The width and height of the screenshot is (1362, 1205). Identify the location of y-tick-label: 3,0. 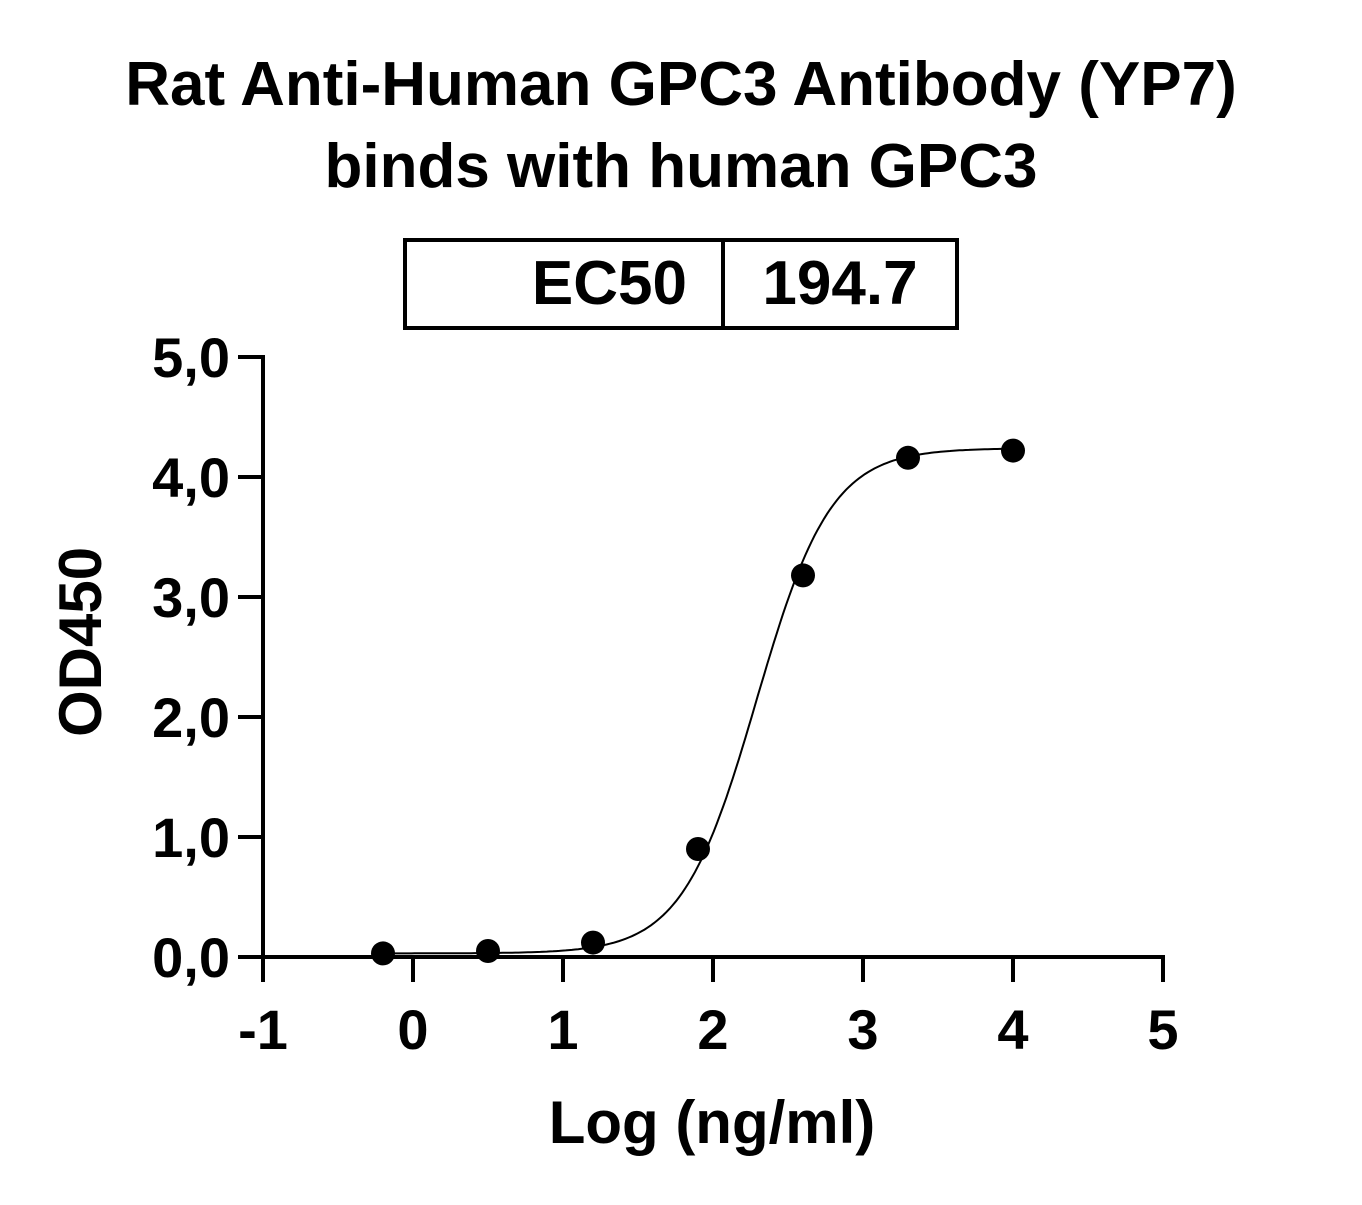
(191, 597).